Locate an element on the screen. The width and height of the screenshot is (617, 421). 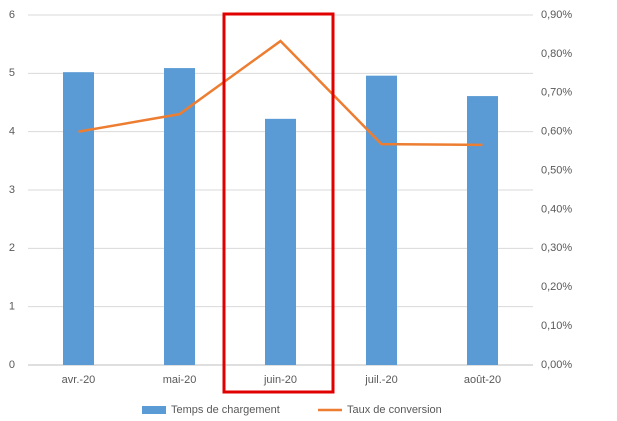
y-tick-label: 2 is located at coordinates (12, 248).